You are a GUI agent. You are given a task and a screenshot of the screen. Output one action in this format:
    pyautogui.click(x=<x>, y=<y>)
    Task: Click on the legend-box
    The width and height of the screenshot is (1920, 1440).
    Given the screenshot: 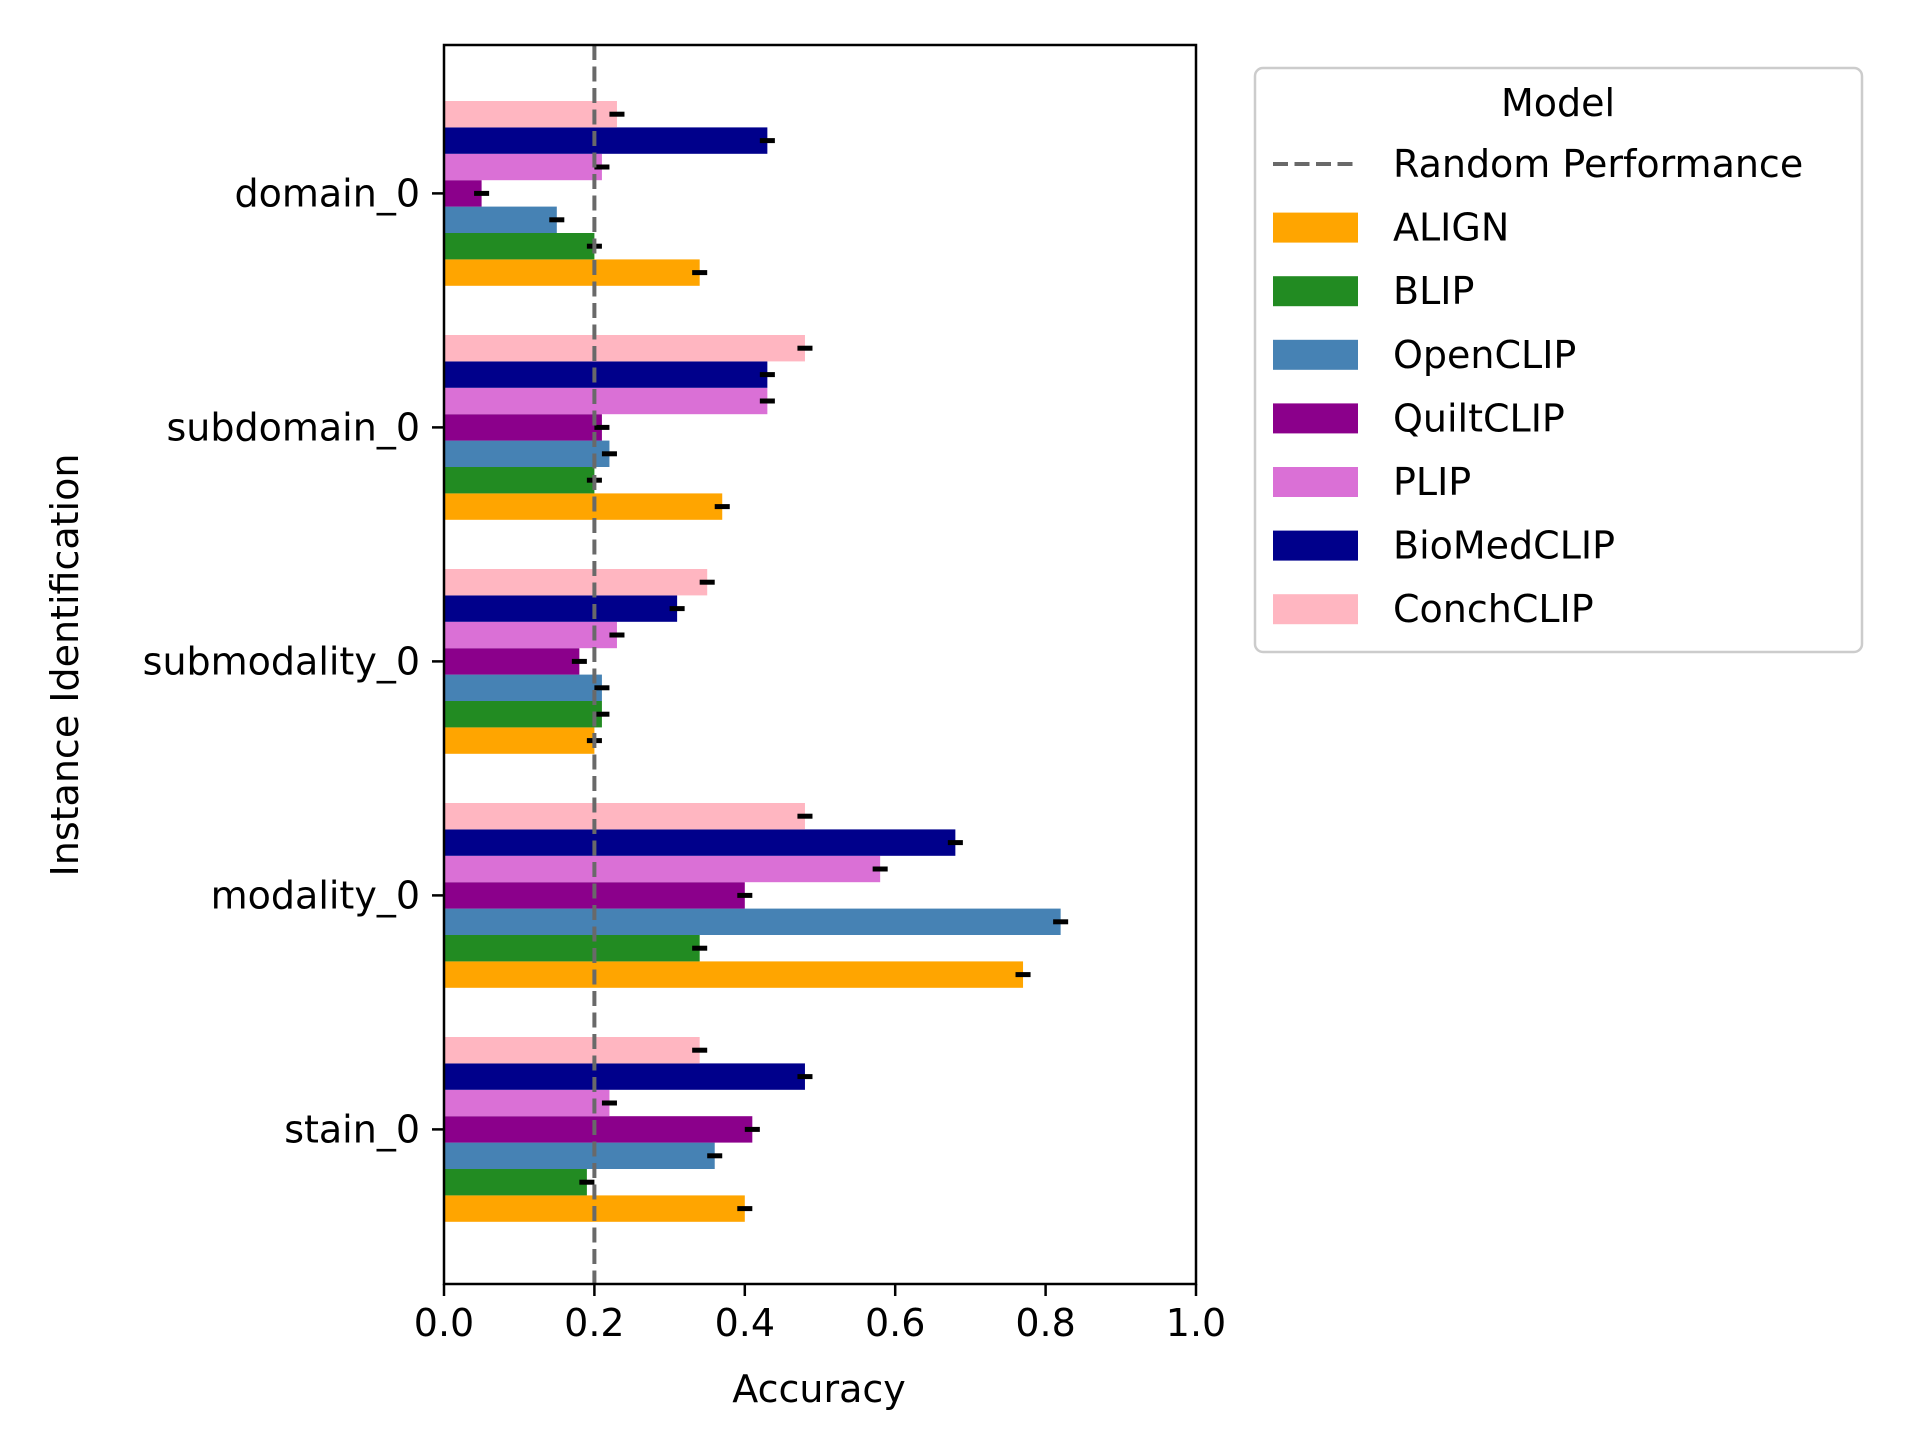 What is the action you would take?
    pyautogui.click(x=1558, y=360)
    